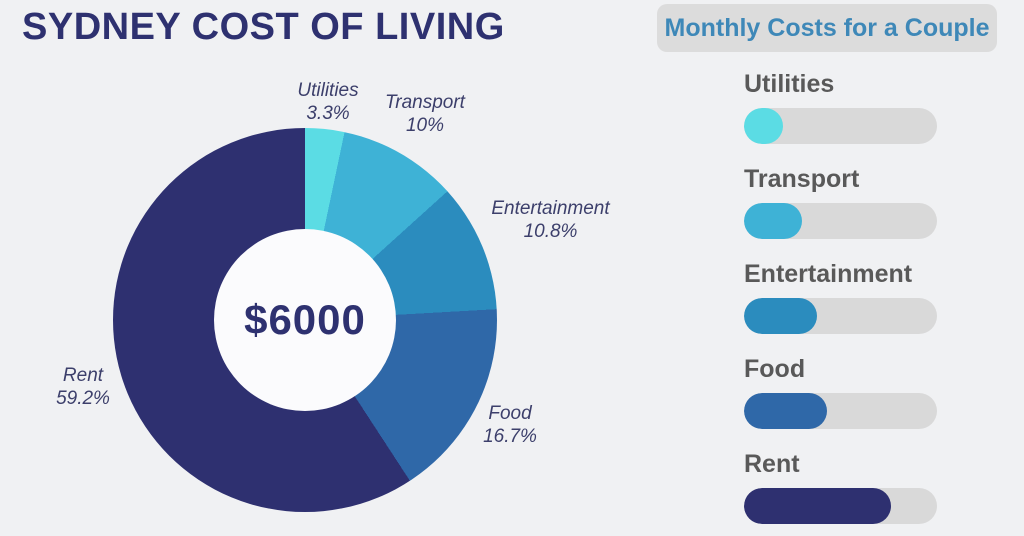  What do you see at coordinates (789, 84) in the screenshot?
I see `legend-label: Utilities` at bounding box center [789, 84].